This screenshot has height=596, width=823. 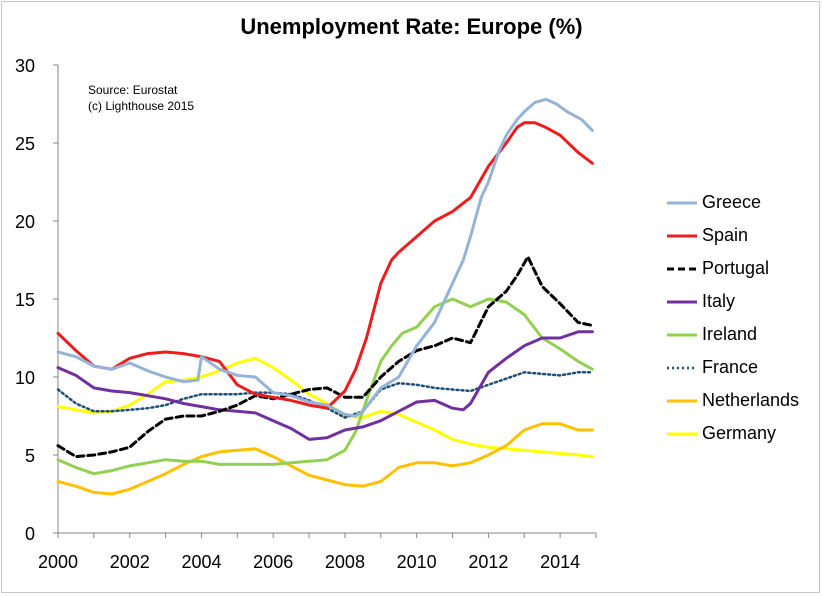 I want to click on legend-label: Germany, so click(x=739, y=433).